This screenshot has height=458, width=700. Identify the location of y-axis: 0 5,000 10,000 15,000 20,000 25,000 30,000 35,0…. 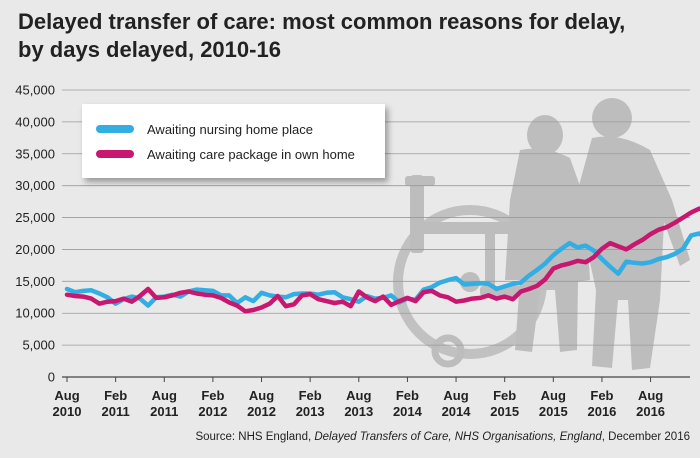
(35, 234).